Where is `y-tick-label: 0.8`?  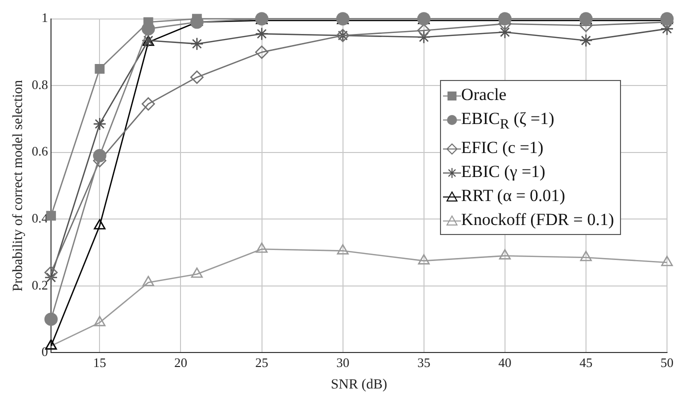
y-tick-label: 0.8 is located at coordinates (40, 84).